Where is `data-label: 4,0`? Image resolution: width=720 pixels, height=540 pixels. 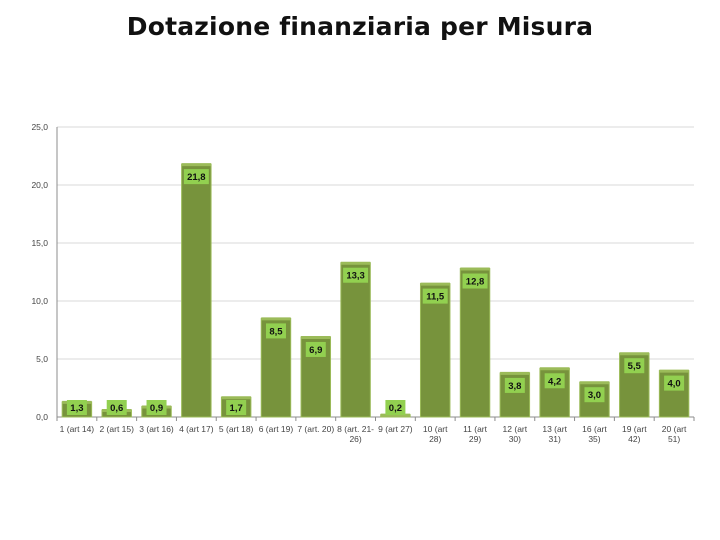 data-label: 4,0 is located at coordinates (673, 384).